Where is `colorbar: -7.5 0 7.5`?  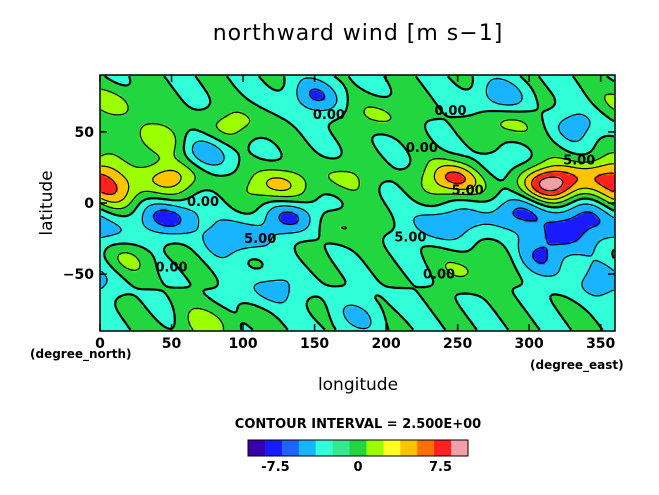
colorbar: -7.5 0 7.5 is located at coordinates (358, 457).